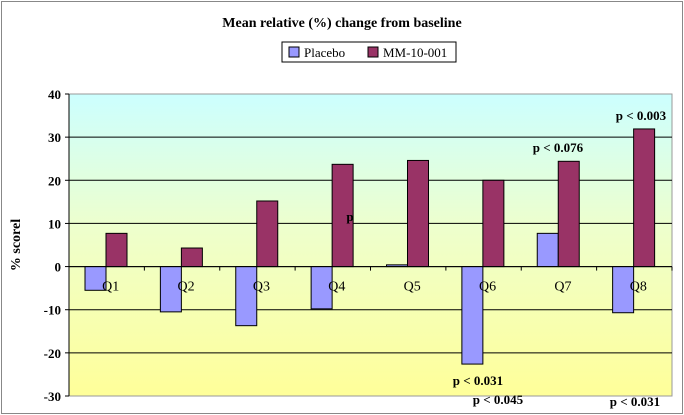 Image resolution: width=684 pixels, height=415 pixels. Describe the element at coordinates (261, 287) in the screenshot. I see `x-tick-label: Q3` at that location.